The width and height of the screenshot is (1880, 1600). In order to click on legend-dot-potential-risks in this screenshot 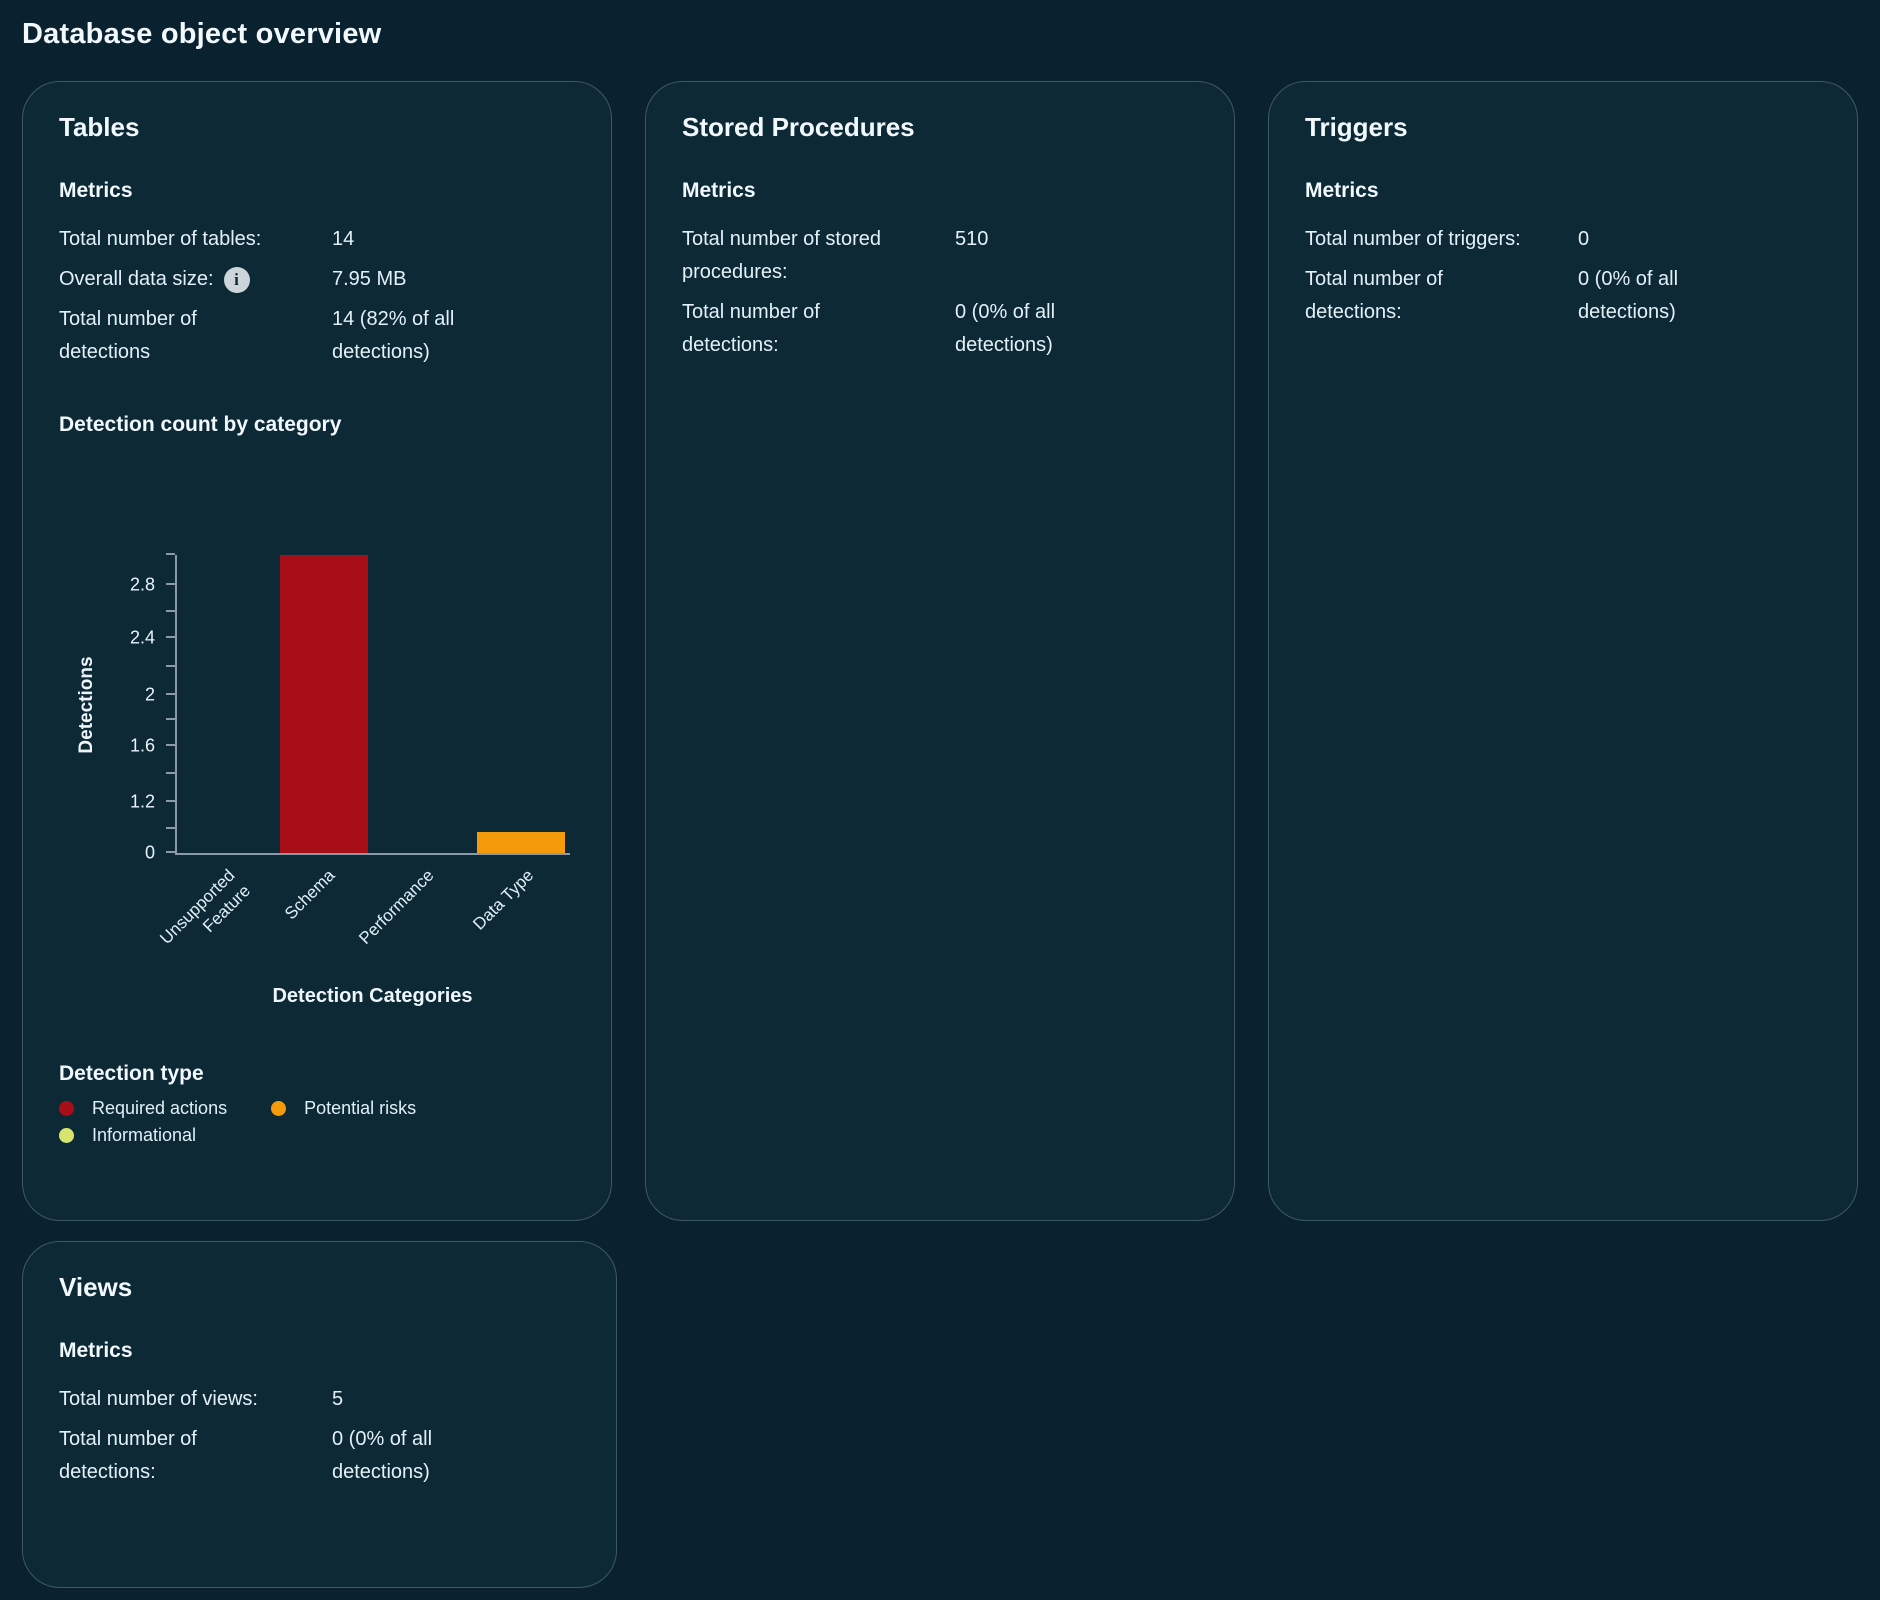, I will do `click(279, 1108)`.